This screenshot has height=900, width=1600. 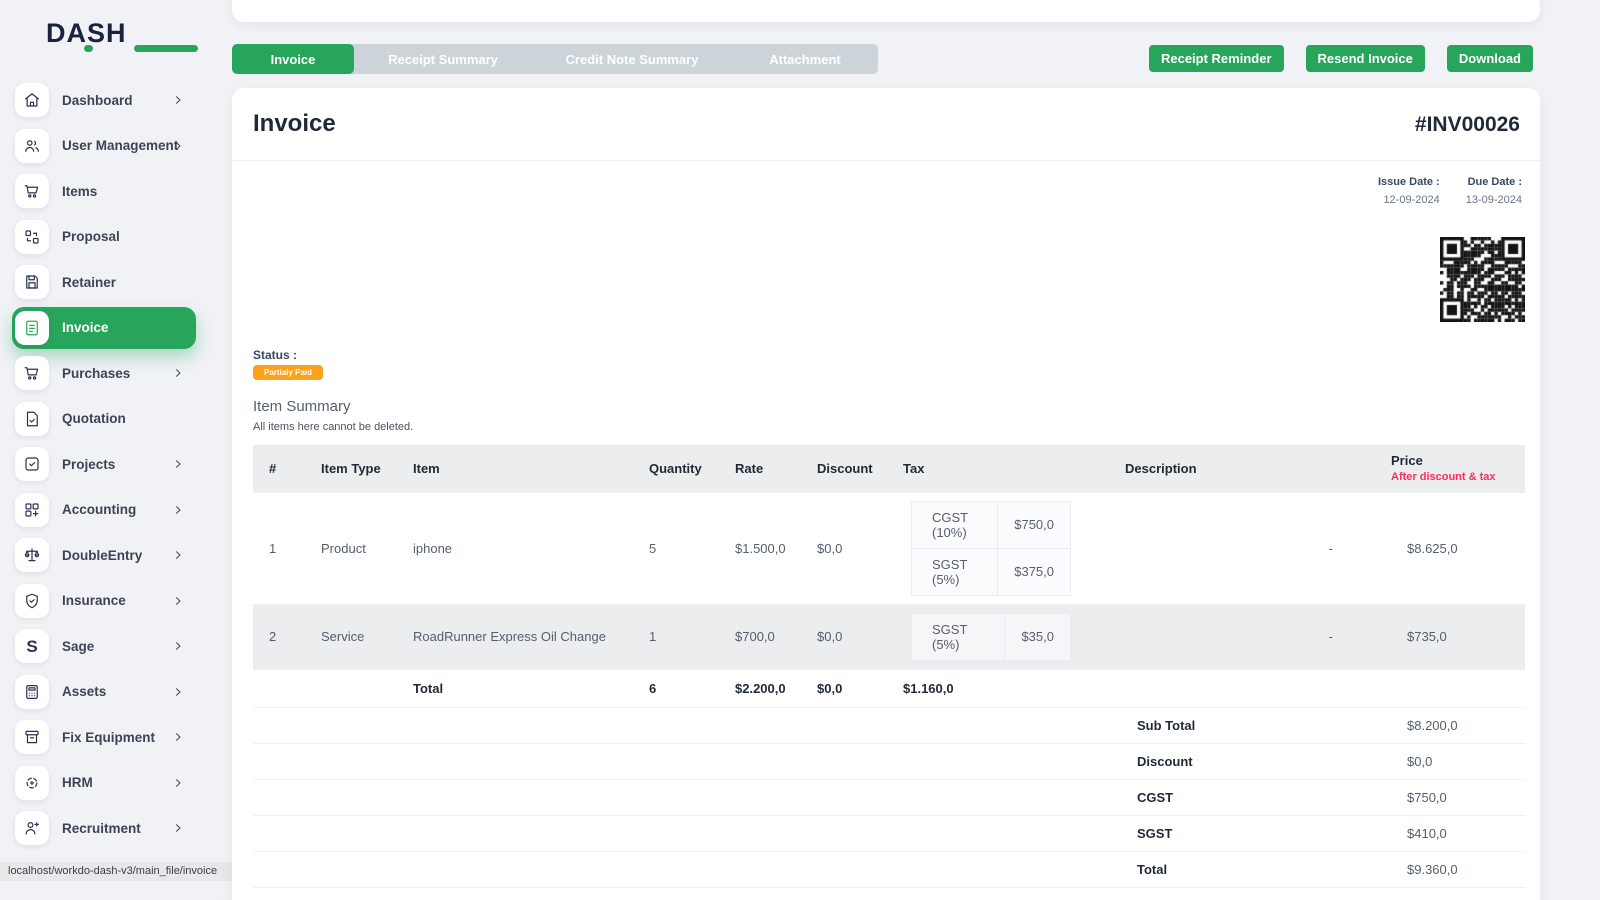 I want to click on summary-label: Sub Total, so click(x=1166, y=725).